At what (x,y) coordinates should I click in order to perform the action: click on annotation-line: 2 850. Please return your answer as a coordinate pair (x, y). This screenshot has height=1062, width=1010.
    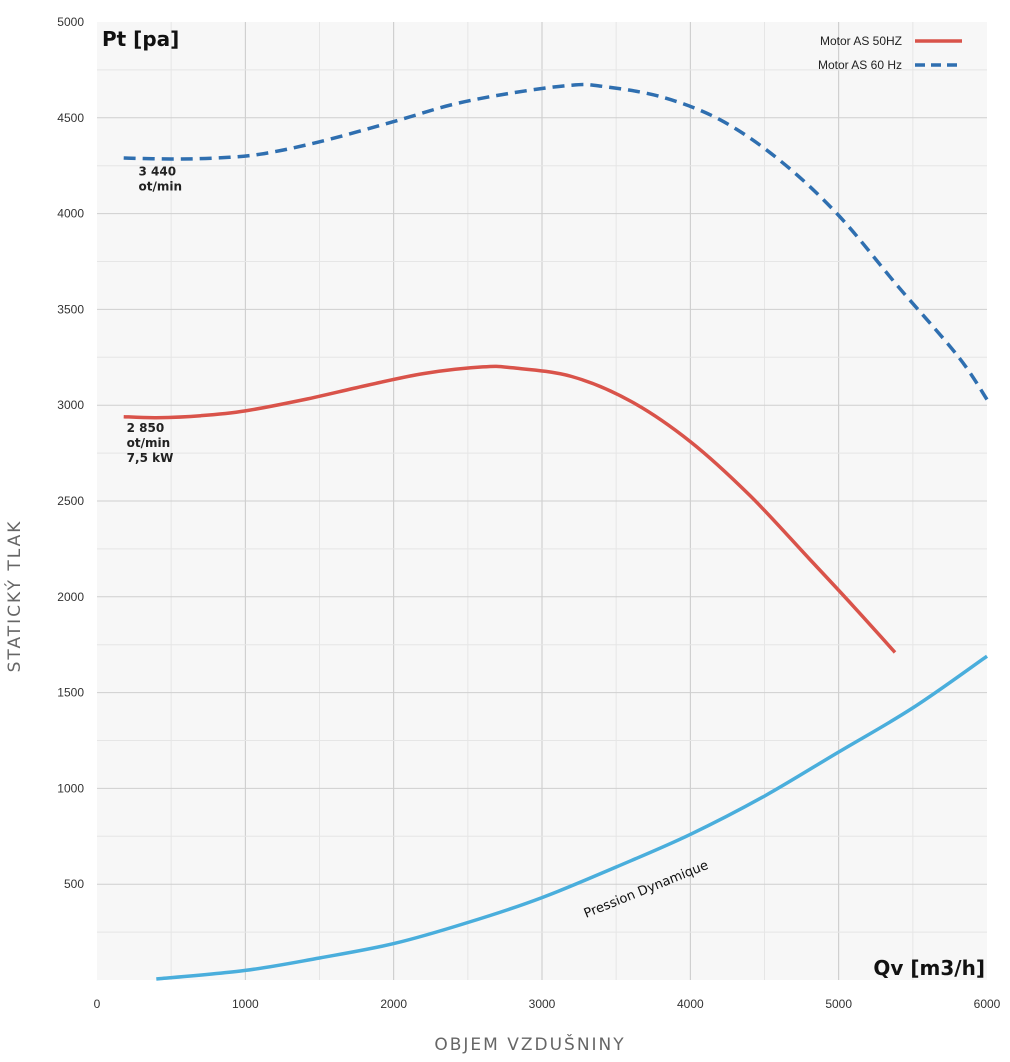
    Looking at the image, I should click on (146, 428).